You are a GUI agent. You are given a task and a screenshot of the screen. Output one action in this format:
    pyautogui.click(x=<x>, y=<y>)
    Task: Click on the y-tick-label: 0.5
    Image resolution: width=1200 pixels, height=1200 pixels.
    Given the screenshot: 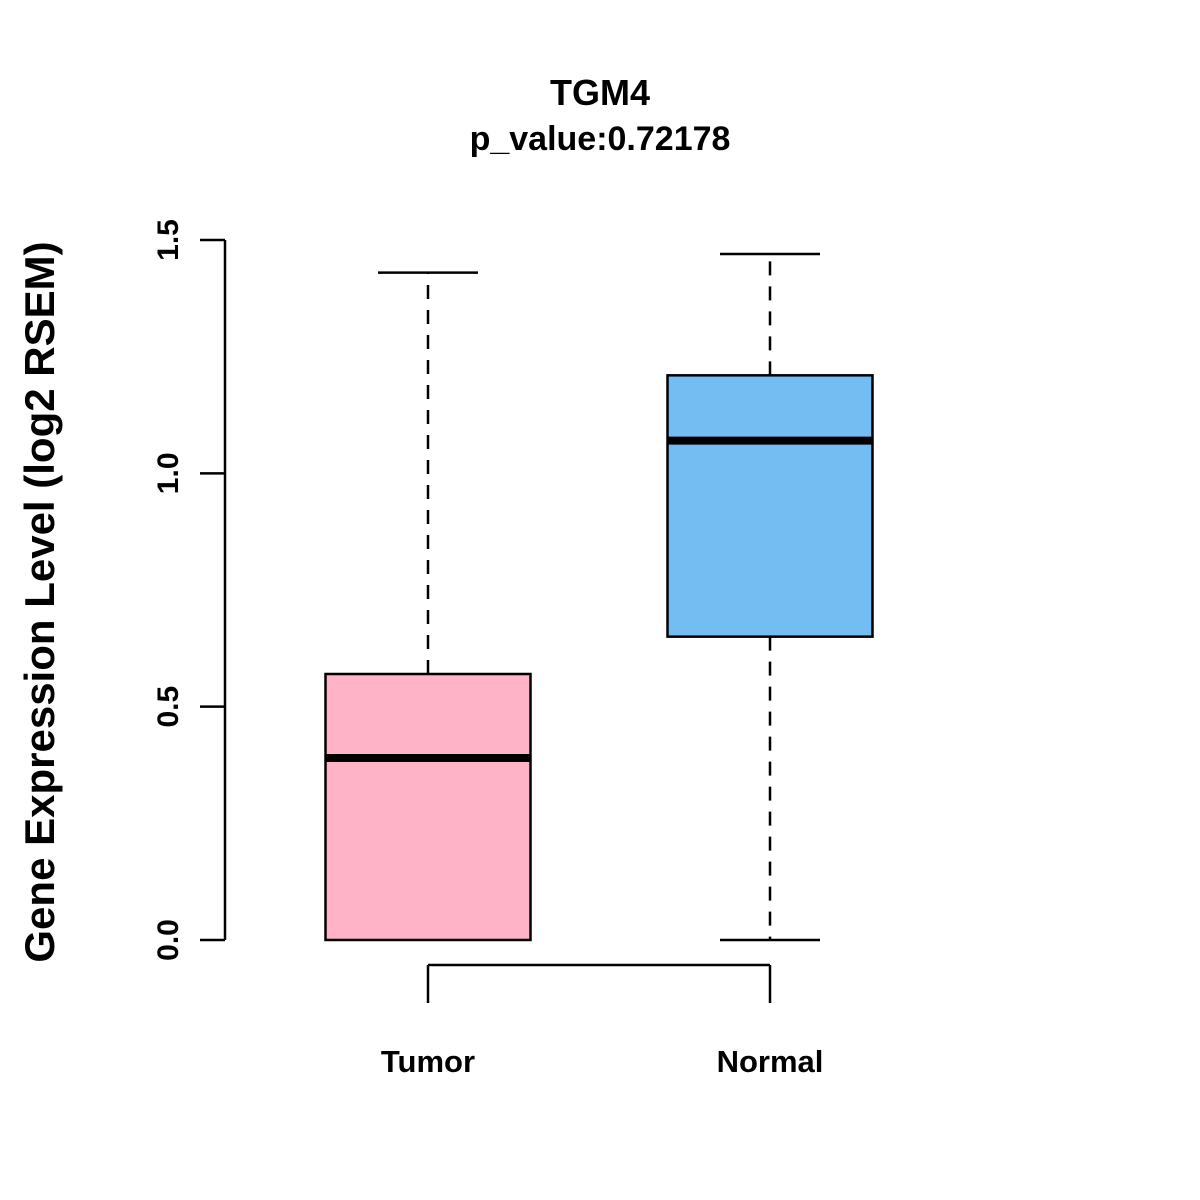 What is the action you would take?
    pyautogui.click(x=168, y=707)
    